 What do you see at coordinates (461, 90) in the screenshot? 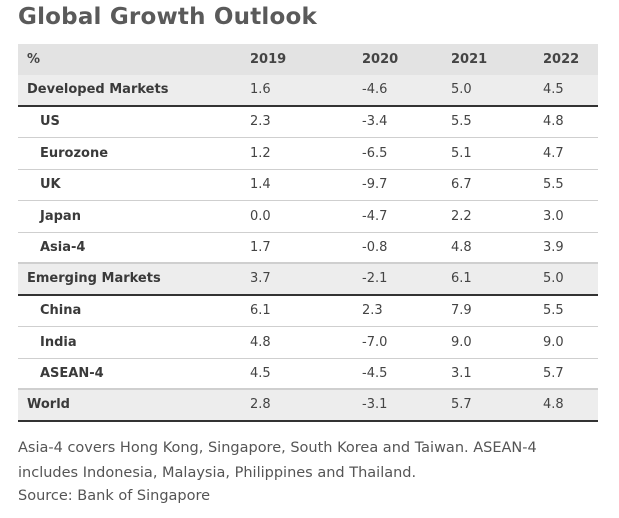
I see `cell-2021: 5.0` at bounding box center [461, 90].